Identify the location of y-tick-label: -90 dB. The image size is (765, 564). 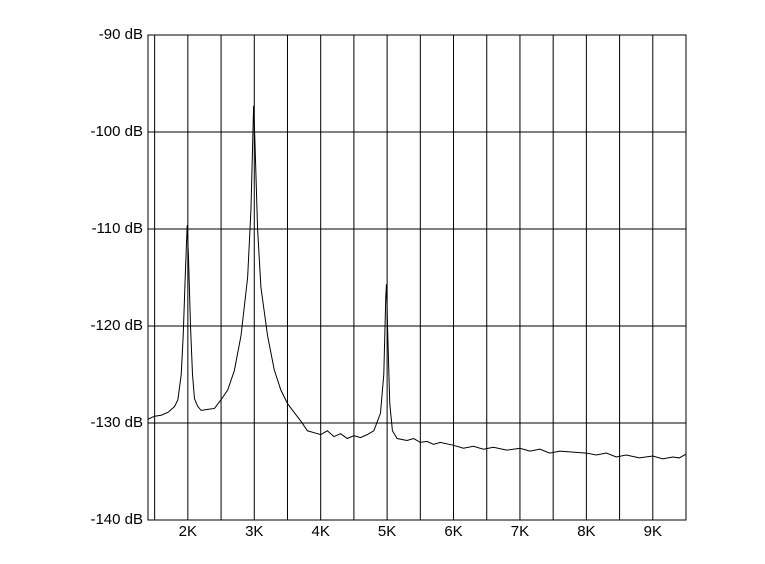
(121, 34).